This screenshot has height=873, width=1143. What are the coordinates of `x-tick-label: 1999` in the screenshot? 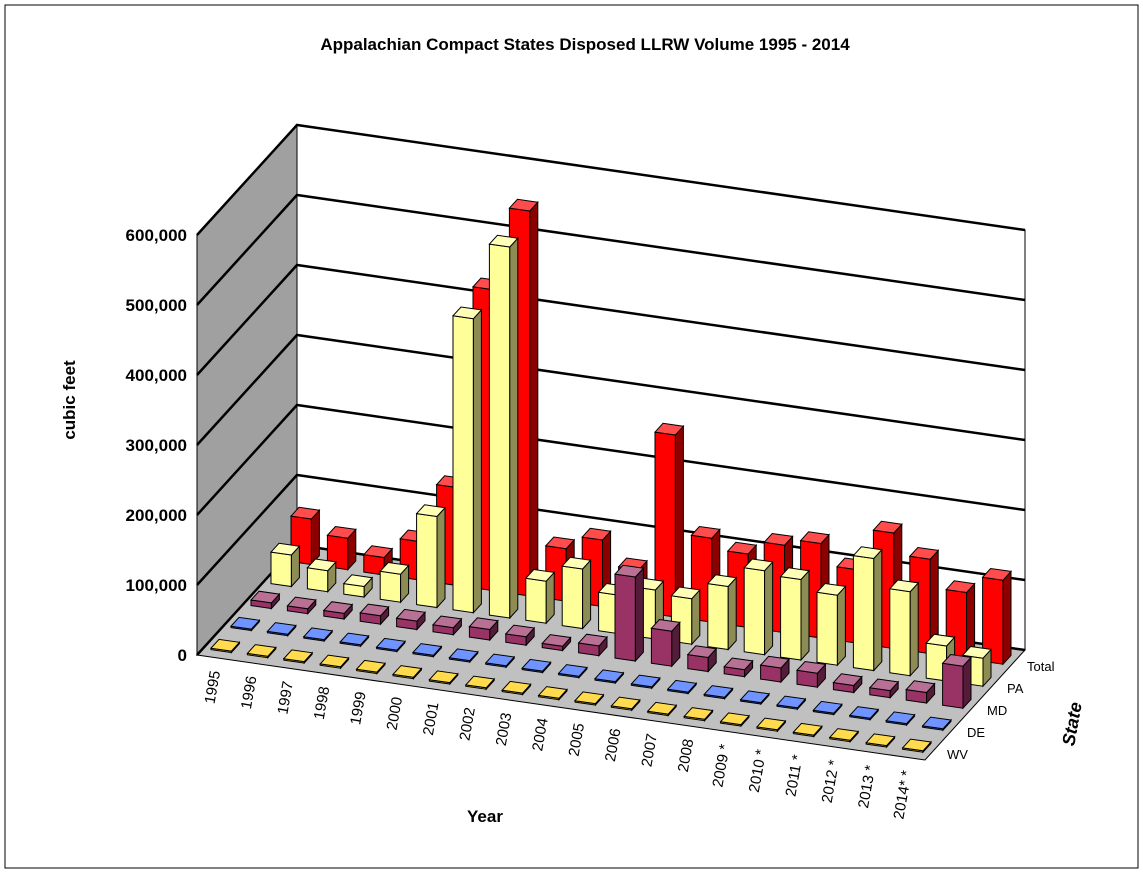 It's located at (358, 708).